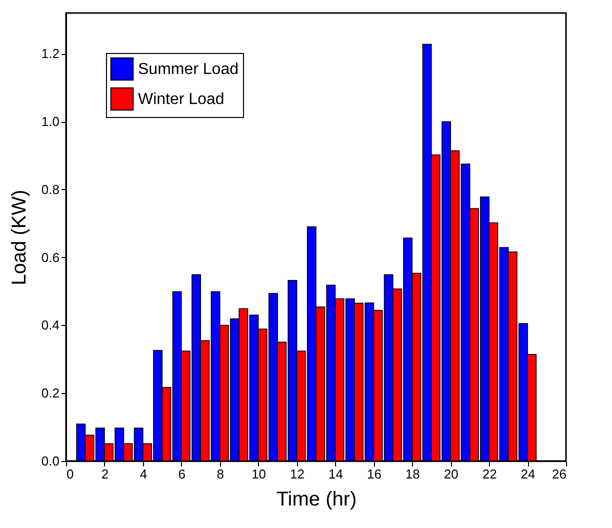  Describe the element at coordinates (559, 474) in the screenshot. I see `x-tick-label: 26` at that location.